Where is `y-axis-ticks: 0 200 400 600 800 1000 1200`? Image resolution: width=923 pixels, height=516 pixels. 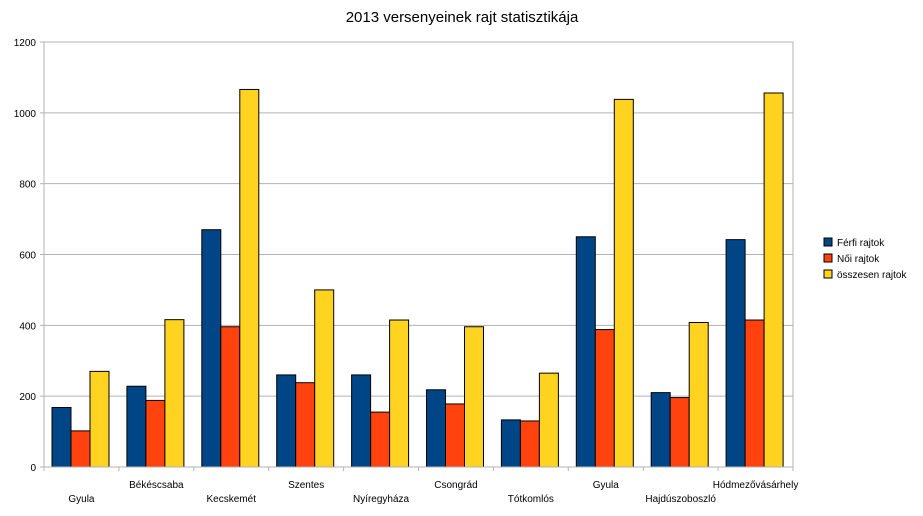 y-axis-ticks: 0 200 400 600 800 1000 1200 is located at coordinates (29, 256).